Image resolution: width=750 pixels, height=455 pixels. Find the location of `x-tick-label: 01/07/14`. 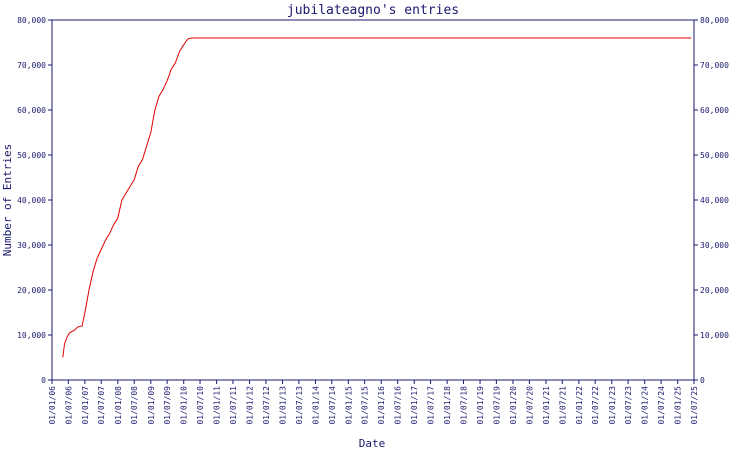

x-tick-label: 01/07/14 is located at coordinates (332, 405).